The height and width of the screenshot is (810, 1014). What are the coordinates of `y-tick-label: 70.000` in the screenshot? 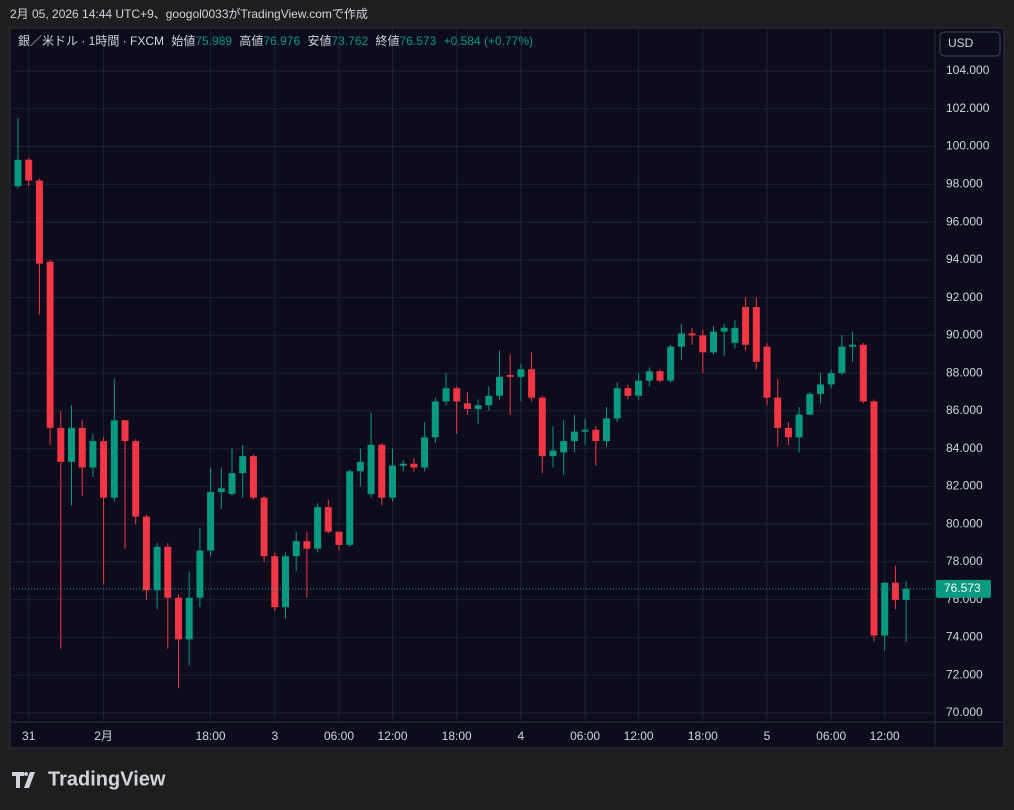 It's located at (964, 712).